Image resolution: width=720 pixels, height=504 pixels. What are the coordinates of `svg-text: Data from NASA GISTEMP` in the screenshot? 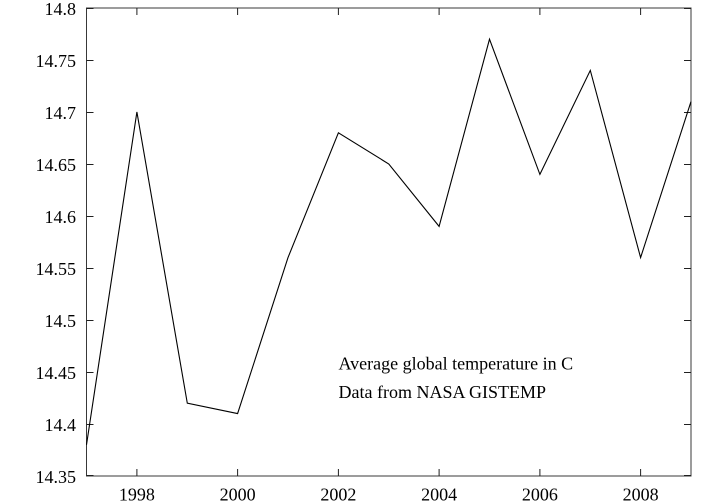 It's located at (443, 392).